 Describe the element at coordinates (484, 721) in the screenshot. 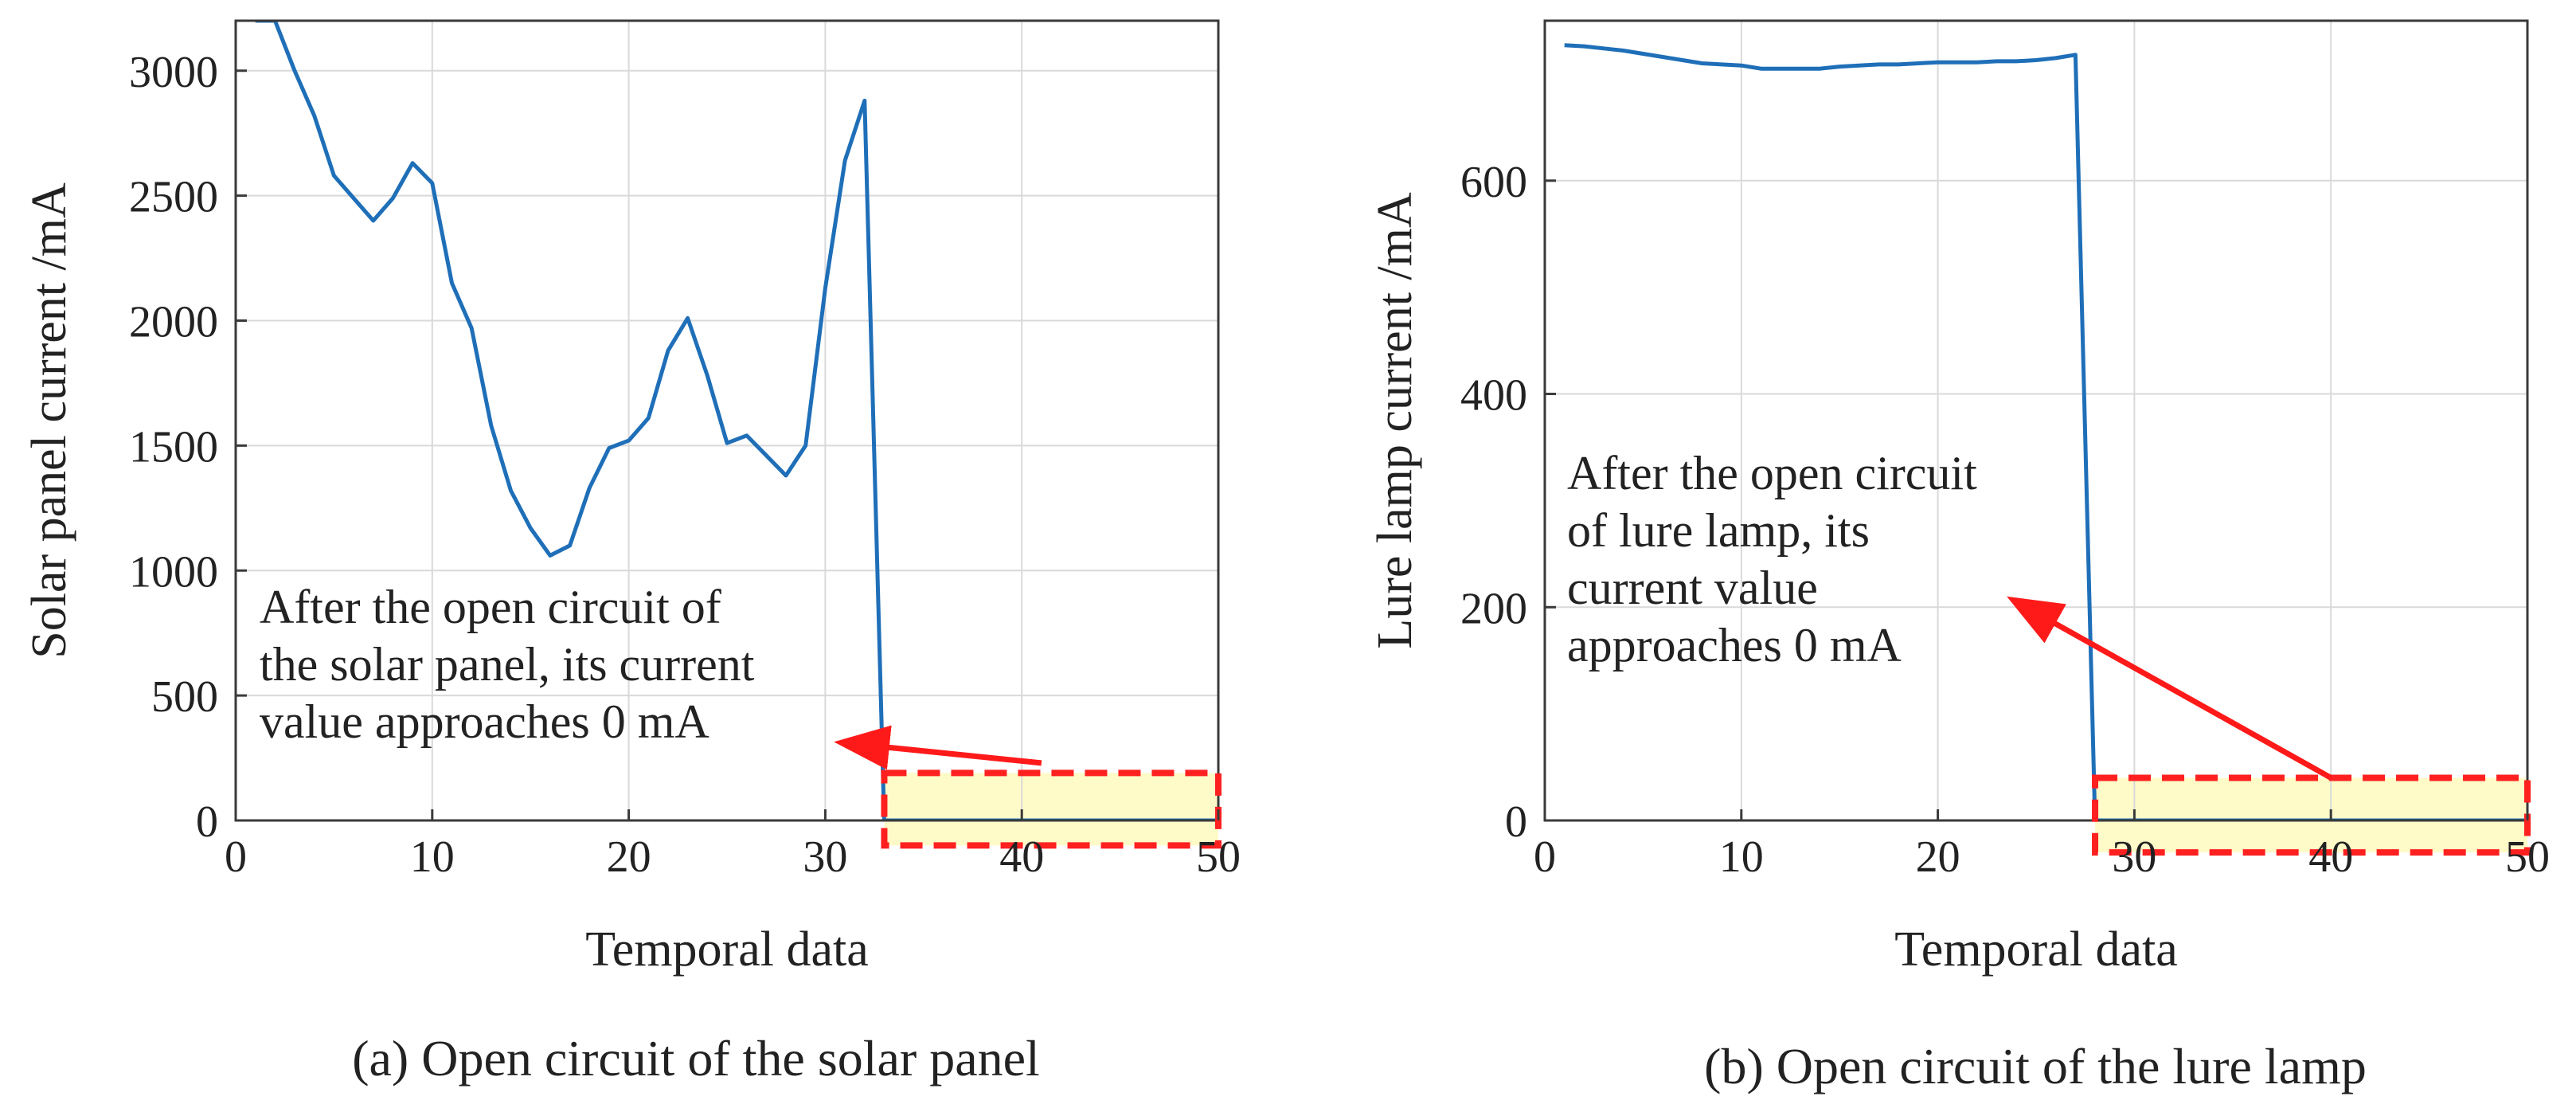

I see `annotation-a-line-3: value approaches 0 mA` at that location.